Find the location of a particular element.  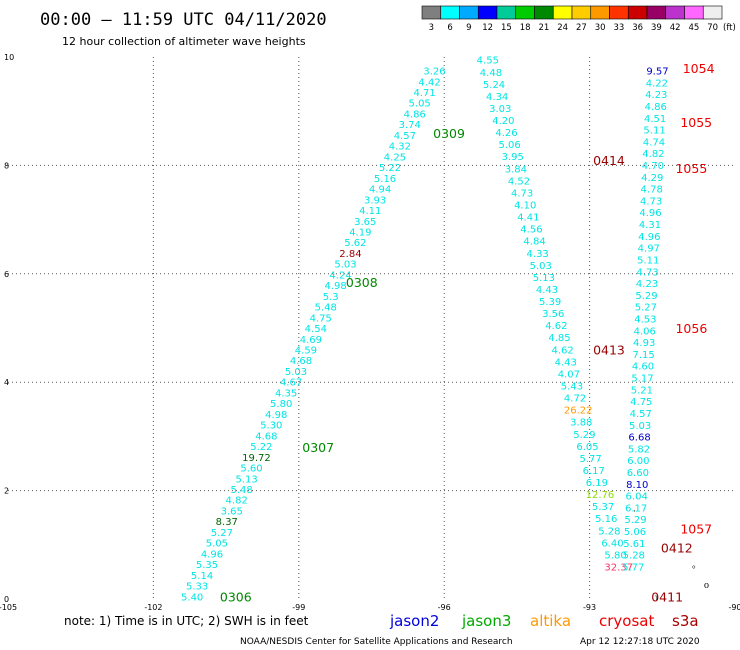

wave-height-label: 19.72 is located at coordinates (256, 458).